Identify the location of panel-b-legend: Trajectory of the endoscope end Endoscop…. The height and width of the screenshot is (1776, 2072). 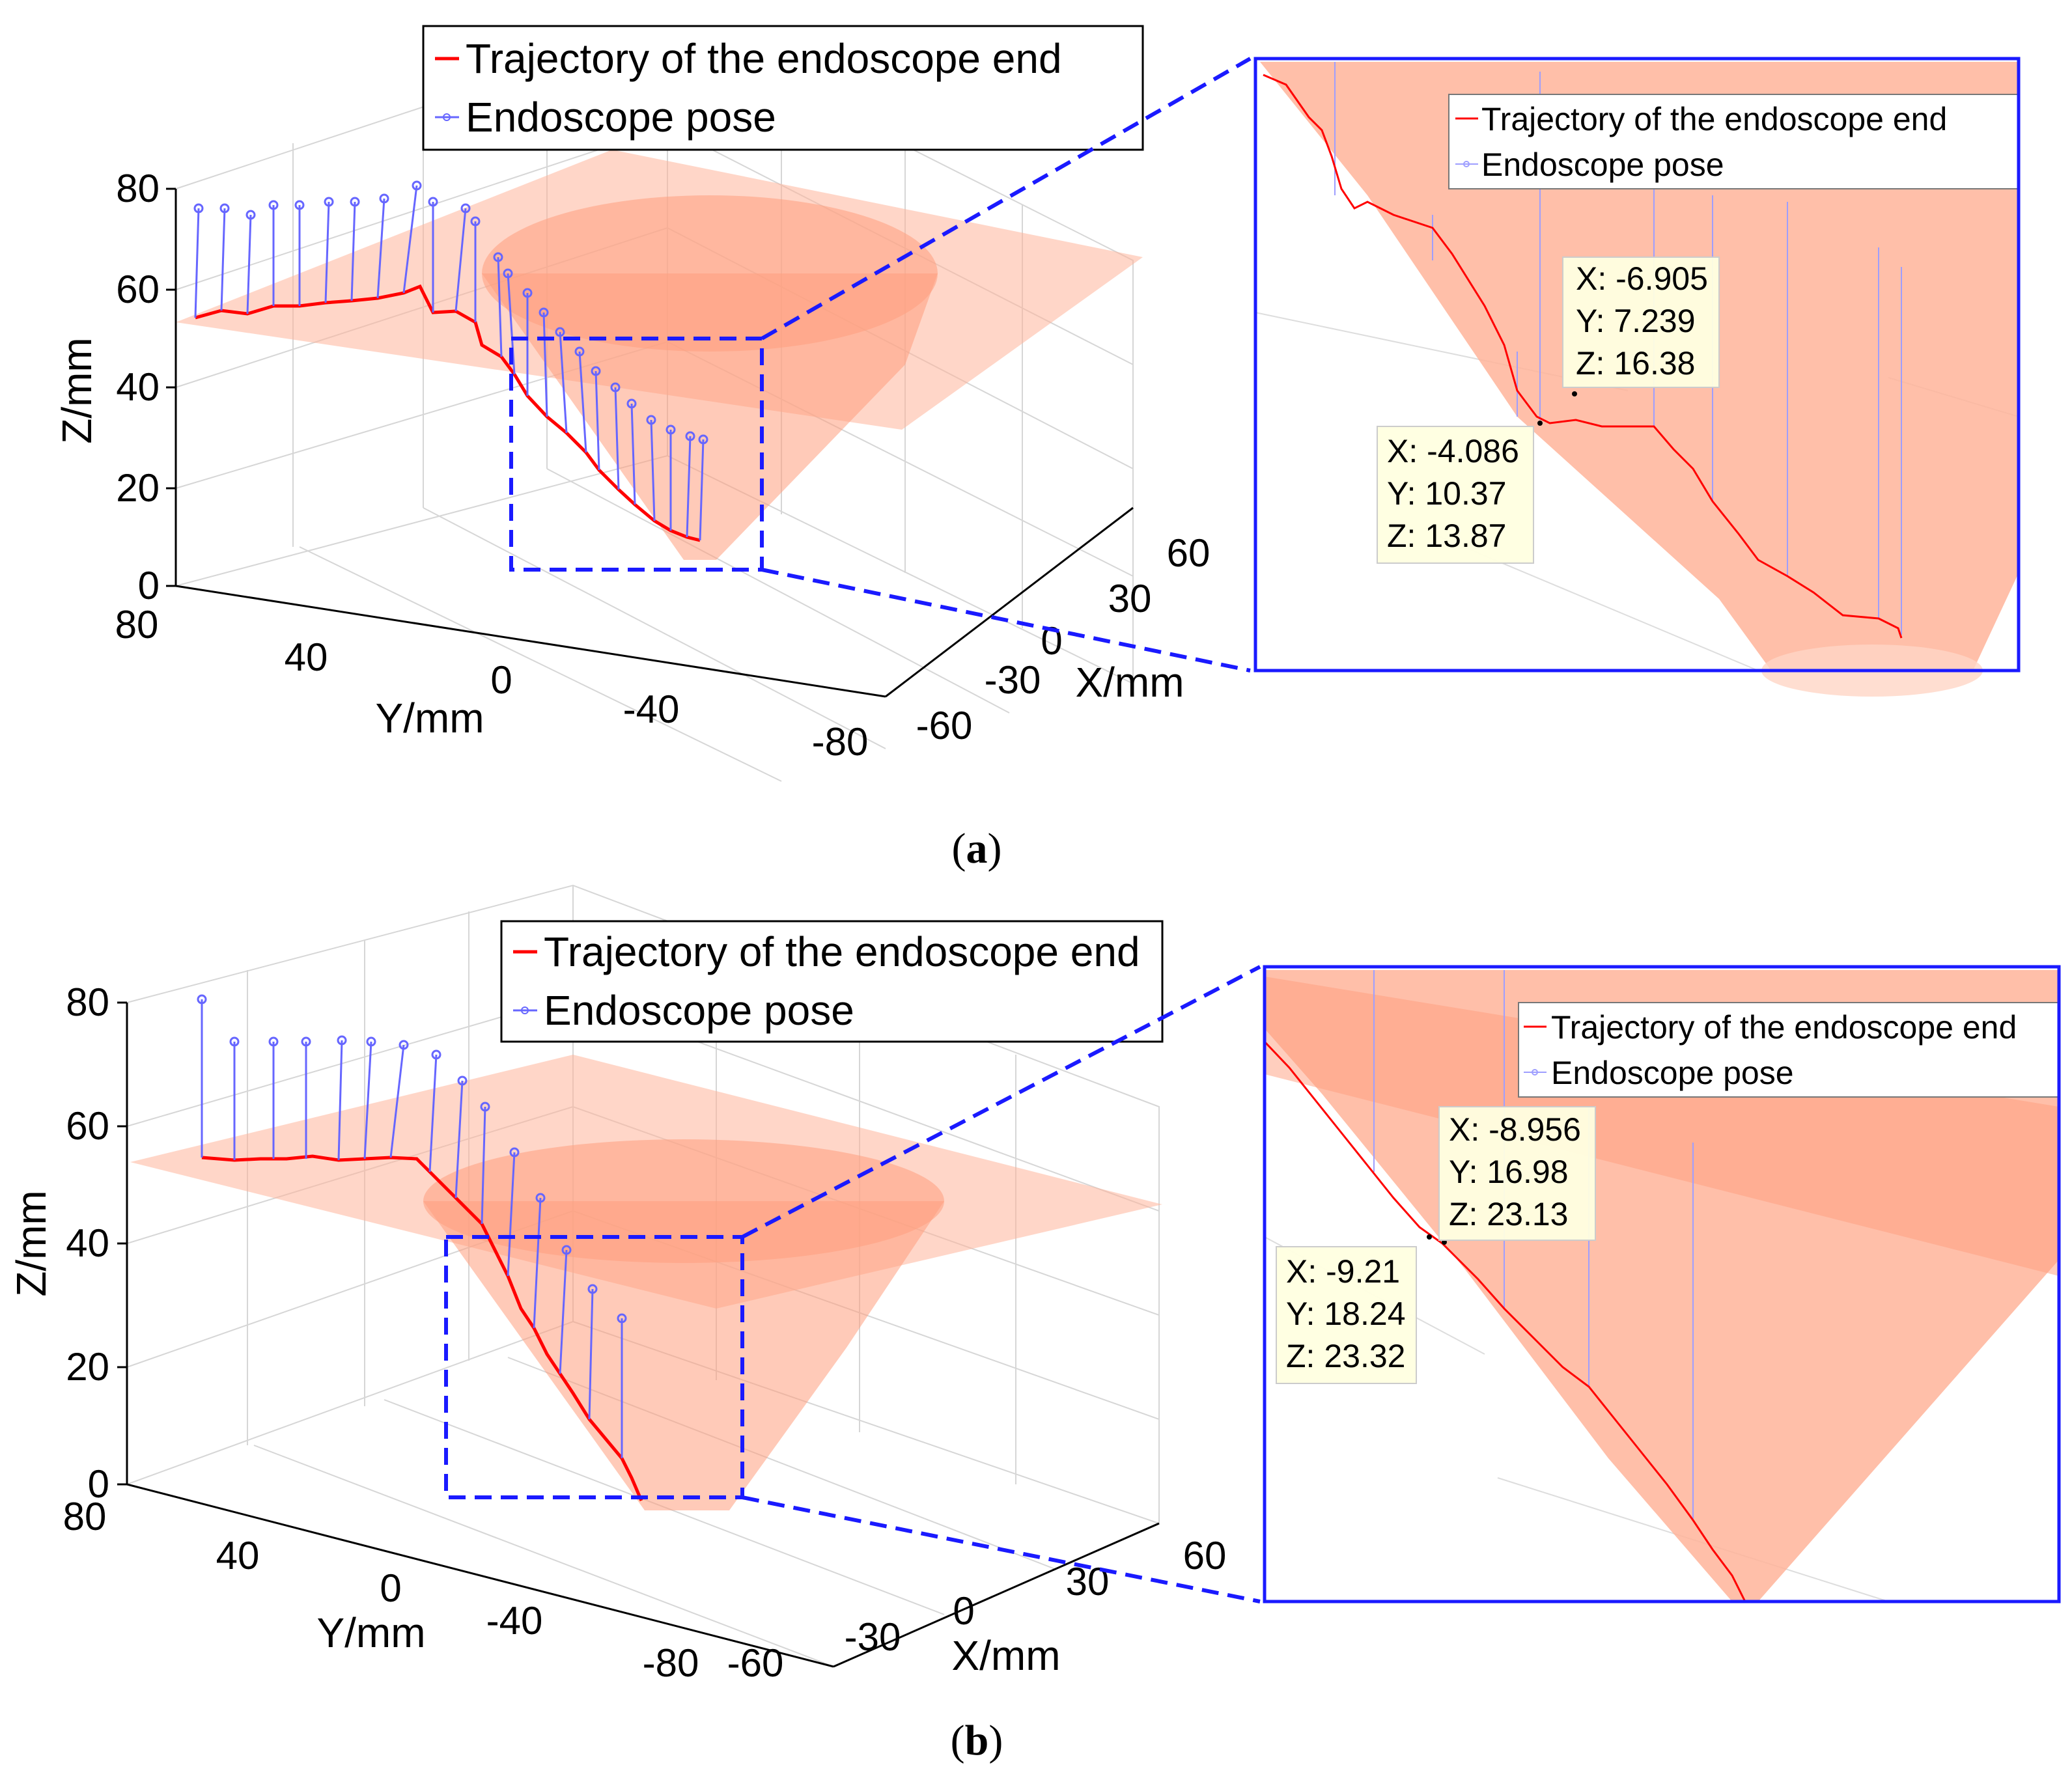
(832, 981).